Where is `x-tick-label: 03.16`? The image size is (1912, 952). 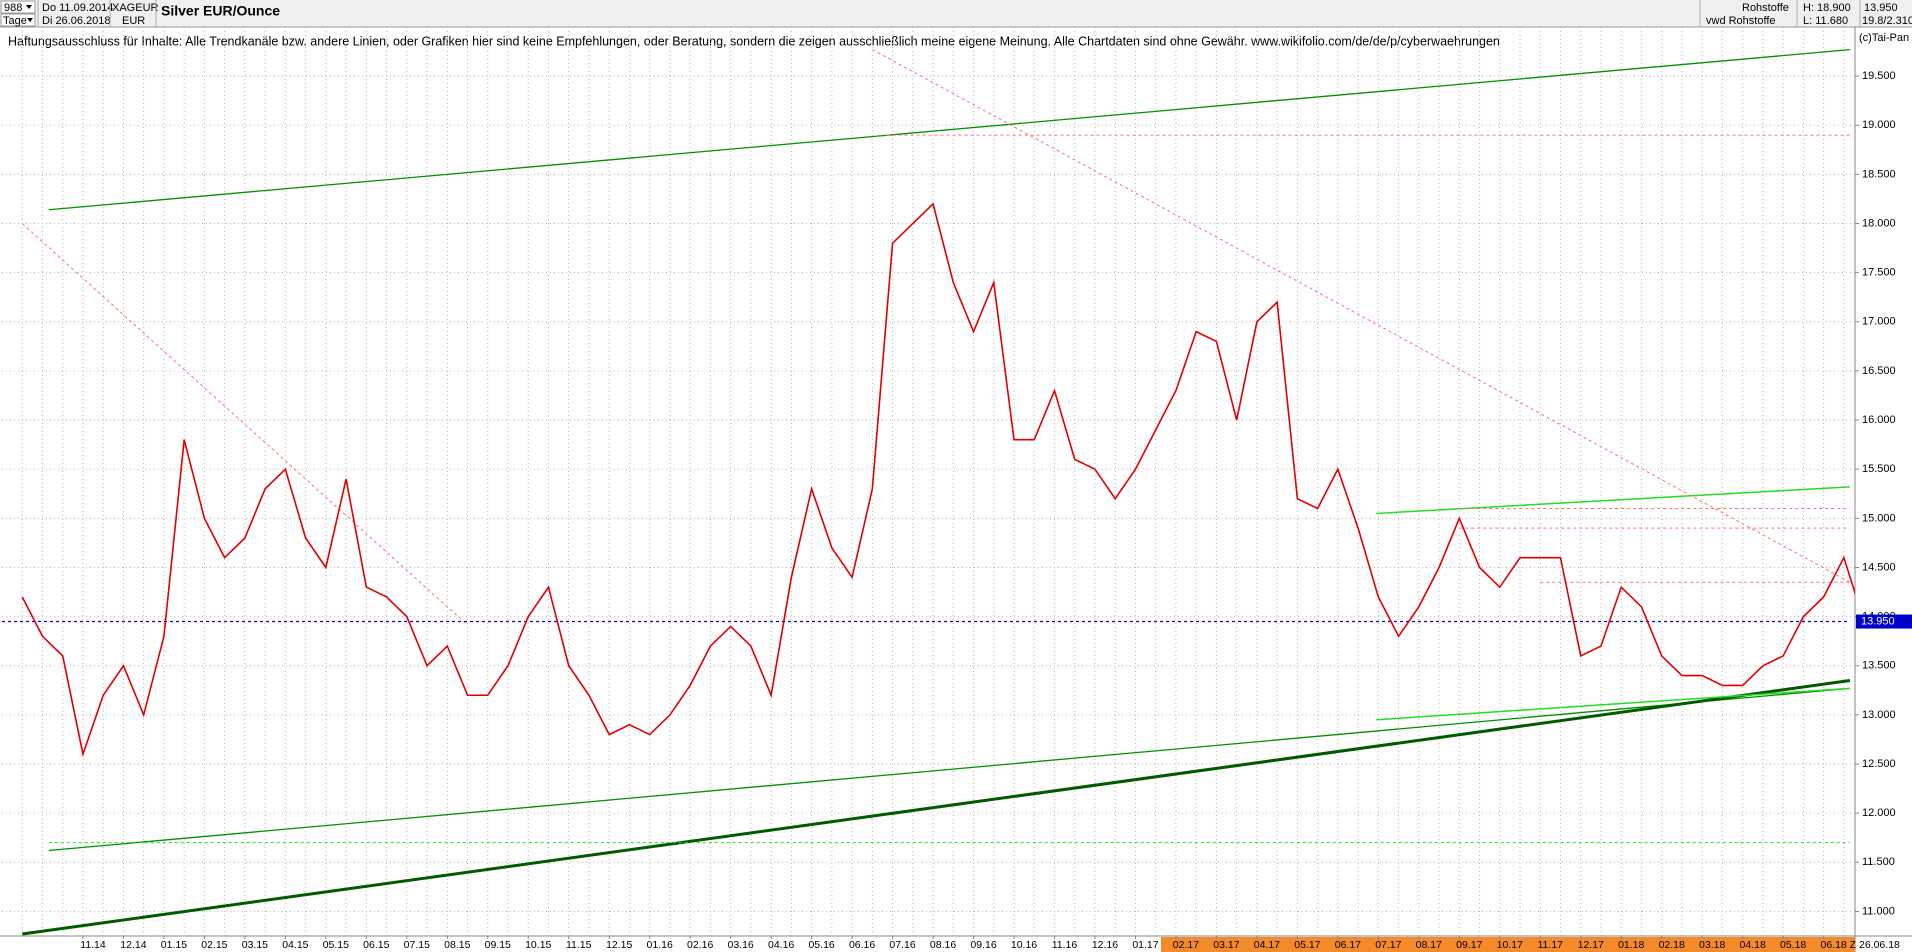 x-tick-label: 03.16 is located at coordinates (741, 945).